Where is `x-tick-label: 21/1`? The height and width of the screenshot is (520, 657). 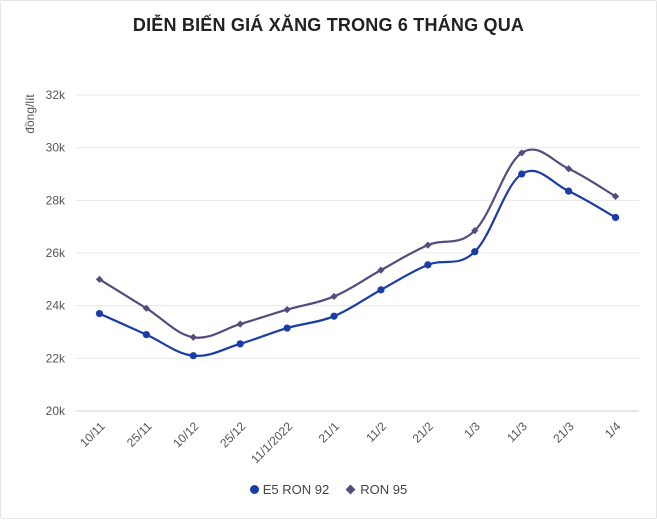 x-tick-label: 21/1 is located at coordinates (329, 432).